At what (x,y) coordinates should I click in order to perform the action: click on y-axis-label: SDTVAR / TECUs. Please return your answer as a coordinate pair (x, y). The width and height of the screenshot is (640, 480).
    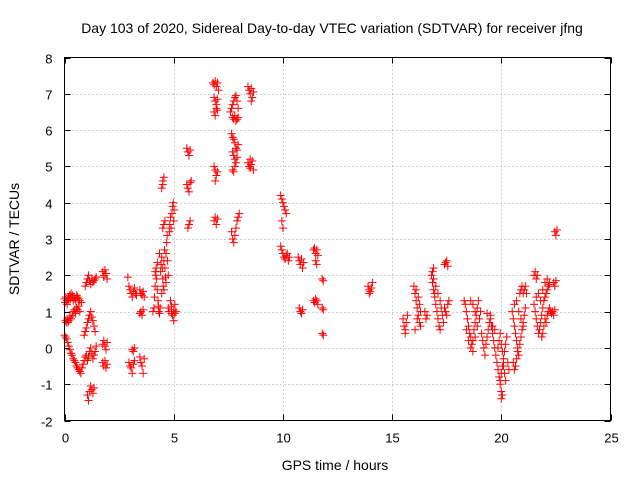
    Looking at the image, I should click on (14, 239).